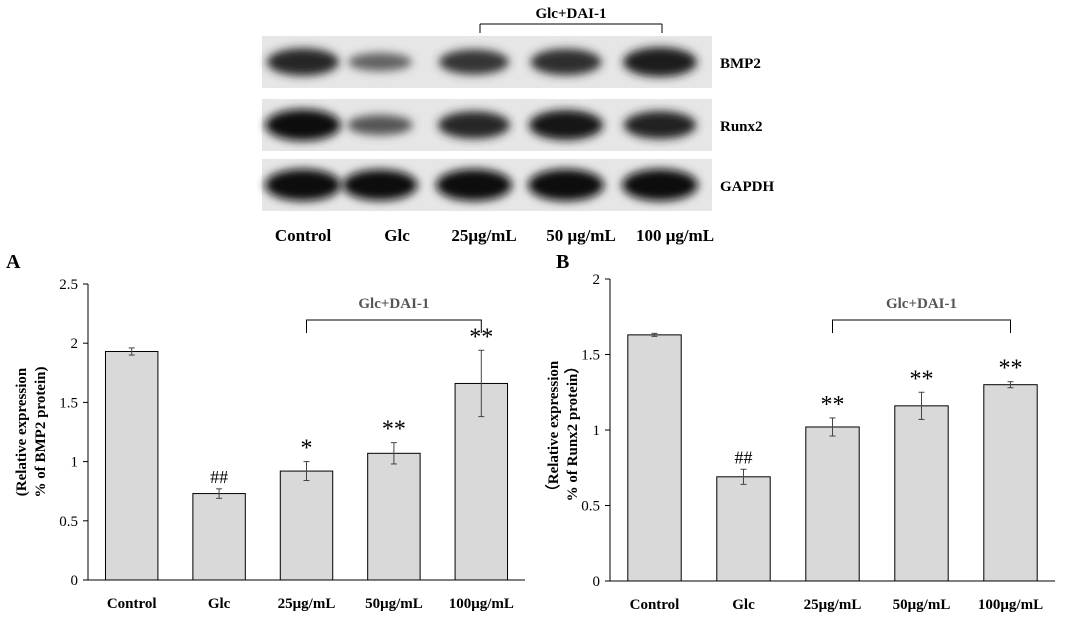  I want to click on blot-row-label: GAPDH, so click(747, 187).